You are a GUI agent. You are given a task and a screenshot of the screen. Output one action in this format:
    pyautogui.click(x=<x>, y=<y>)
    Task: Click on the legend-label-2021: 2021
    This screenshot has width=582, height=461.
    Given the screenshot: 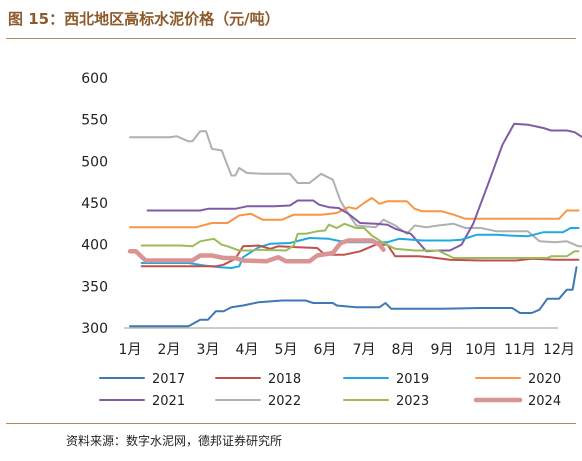 What is the action you would take?
    pyautogui.click(x=168, y=401)
    